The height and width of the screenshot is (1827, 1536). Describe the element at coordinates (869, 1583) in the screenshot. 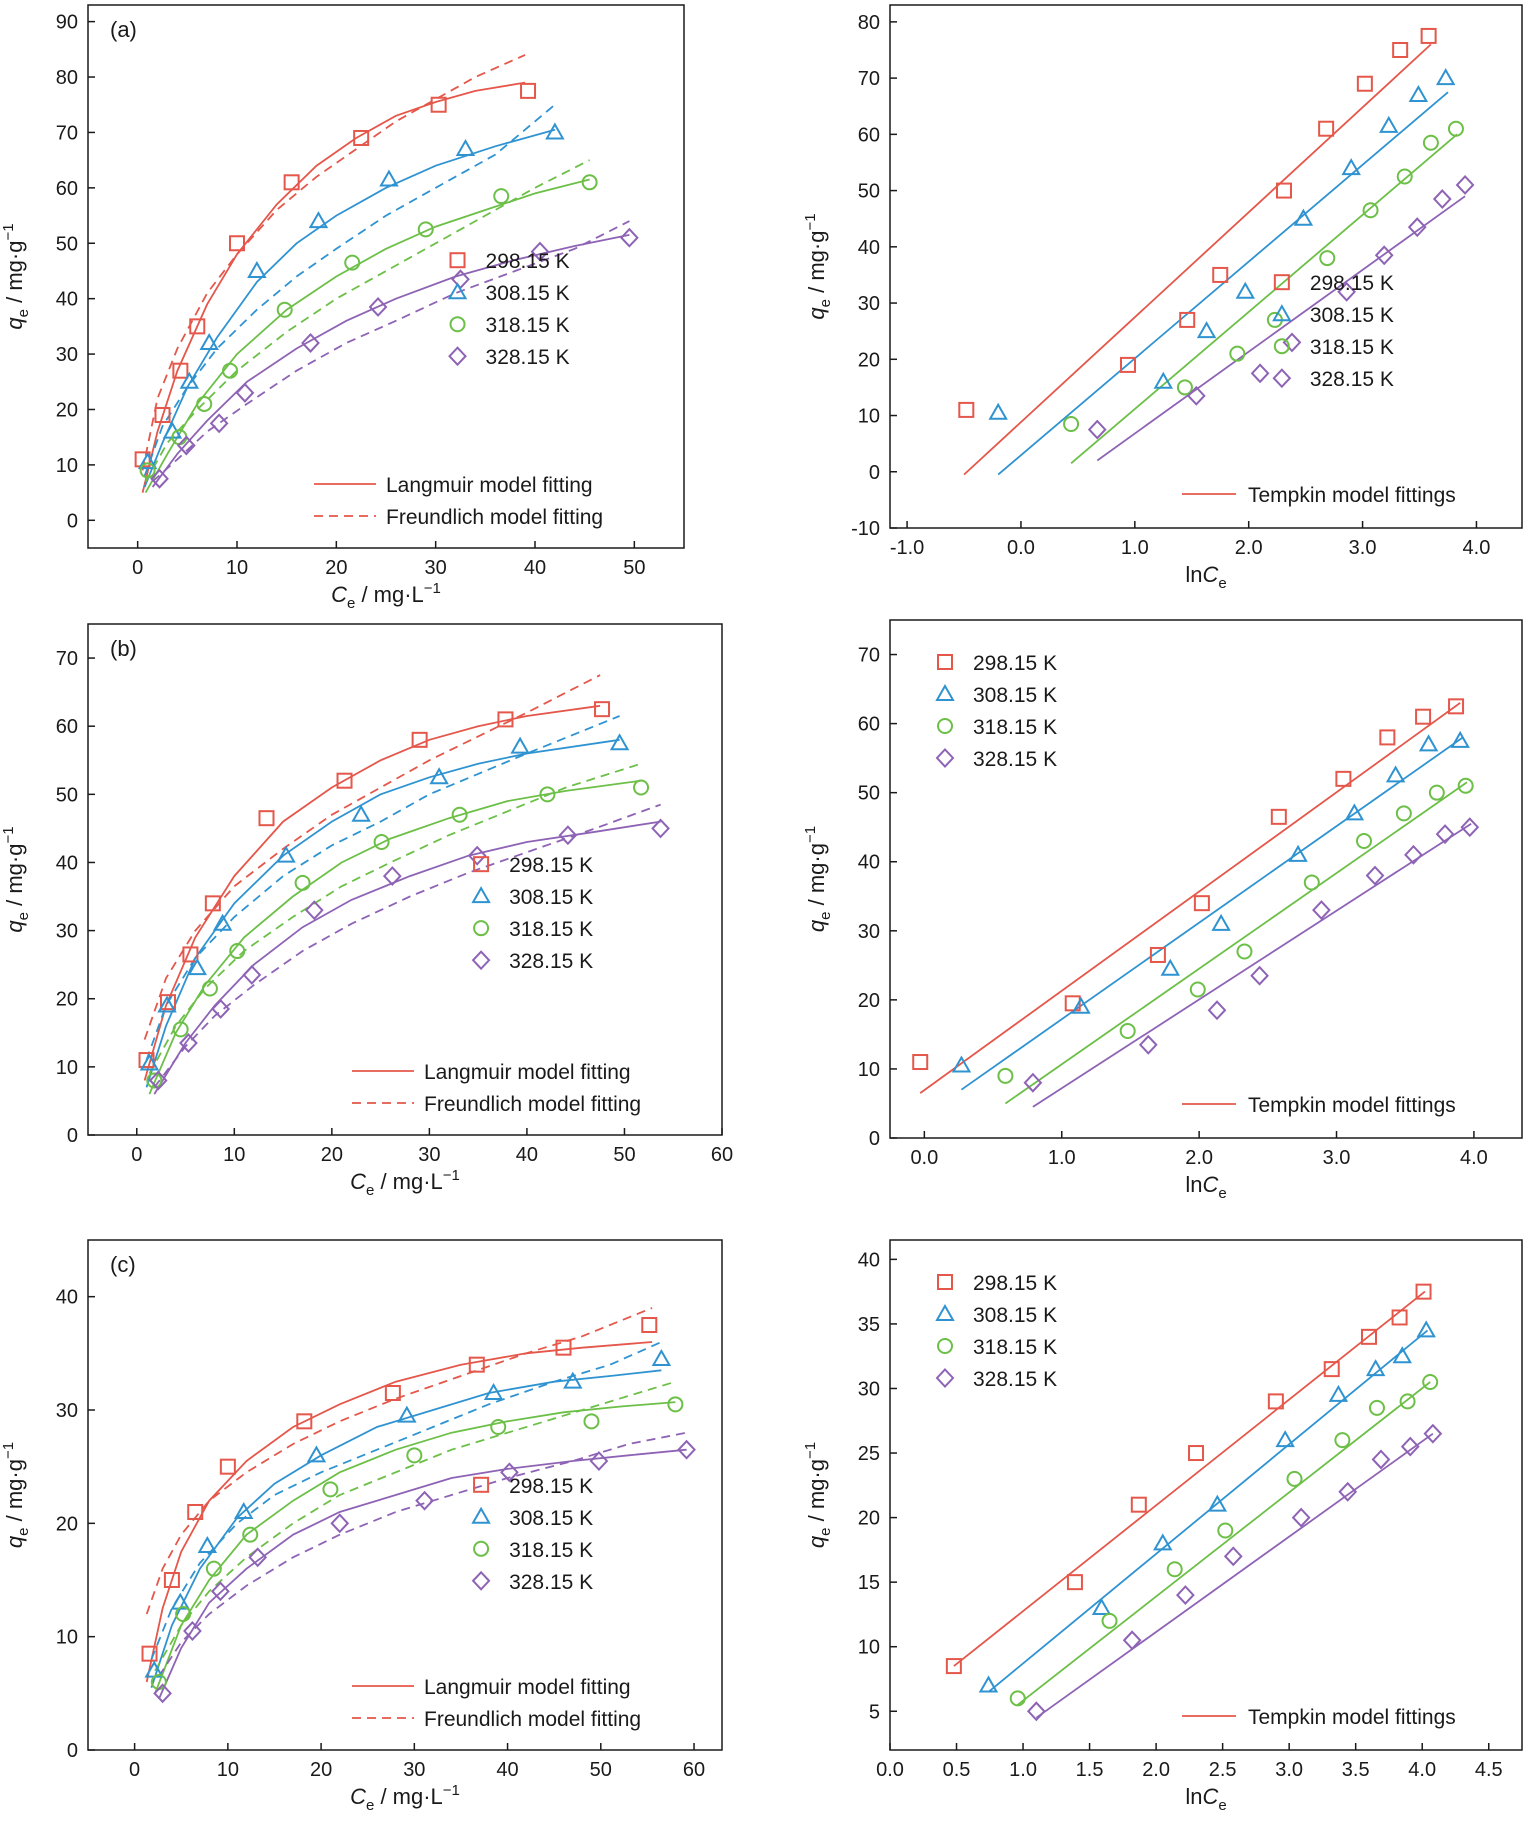

I see `y-tick-label: 15` at that location.